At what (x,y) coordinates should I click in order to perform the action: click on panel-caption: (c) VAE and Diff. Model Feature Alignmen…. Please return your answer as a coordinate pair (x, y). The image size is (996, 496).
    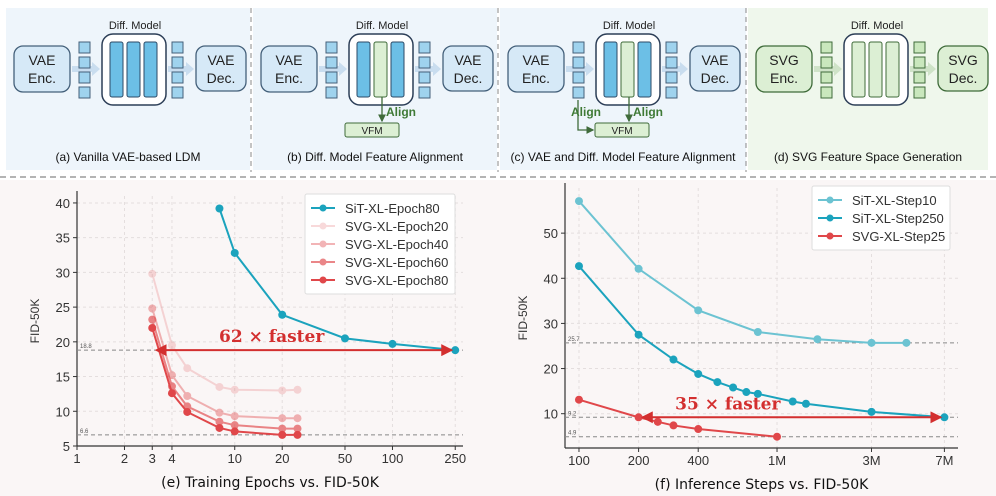
    Looking at the image, I should click on (624, 157).